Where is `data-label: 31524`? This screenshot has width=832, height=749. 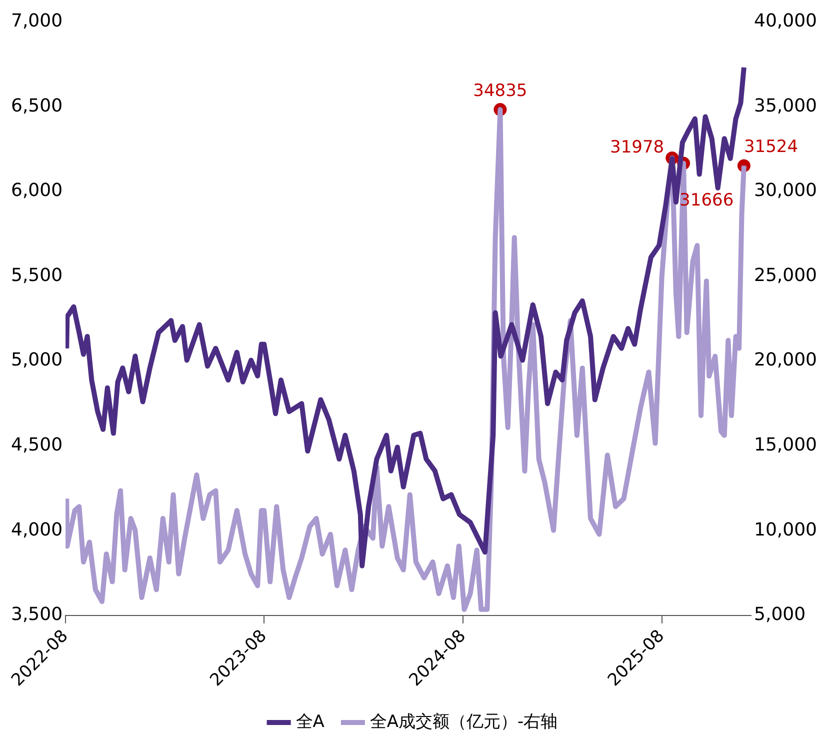 data-label: 31524 is located at coordinates (771, 147).